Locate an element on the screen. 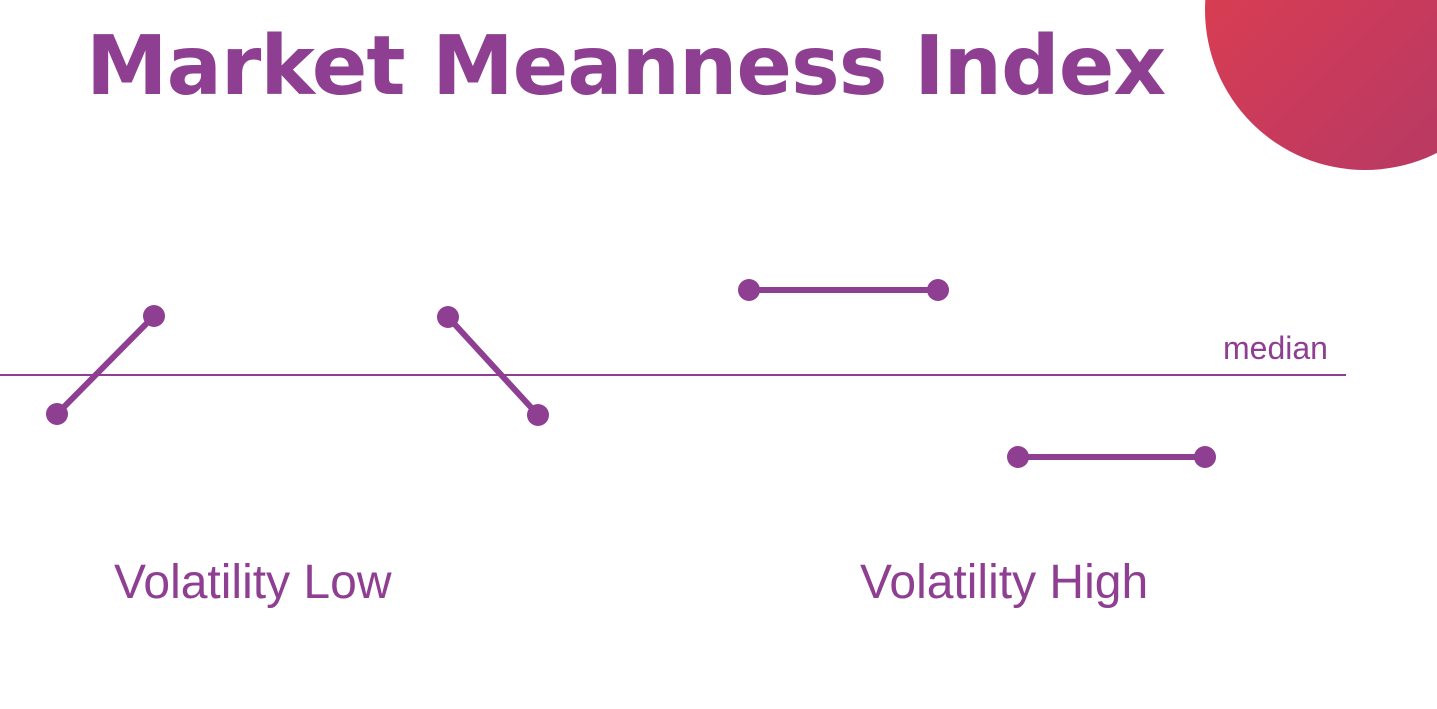 This screenshot has height=709, width=1437. segment-flat-below is located at coordinates (1111, 457).